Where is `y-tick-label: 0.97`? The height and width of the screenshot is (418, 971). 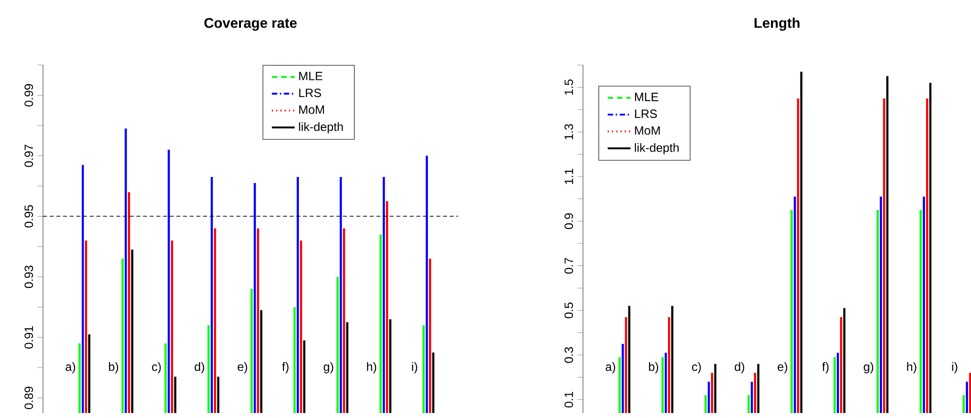 y-tick-label: 0.97 is located at coordinates (29, 155).